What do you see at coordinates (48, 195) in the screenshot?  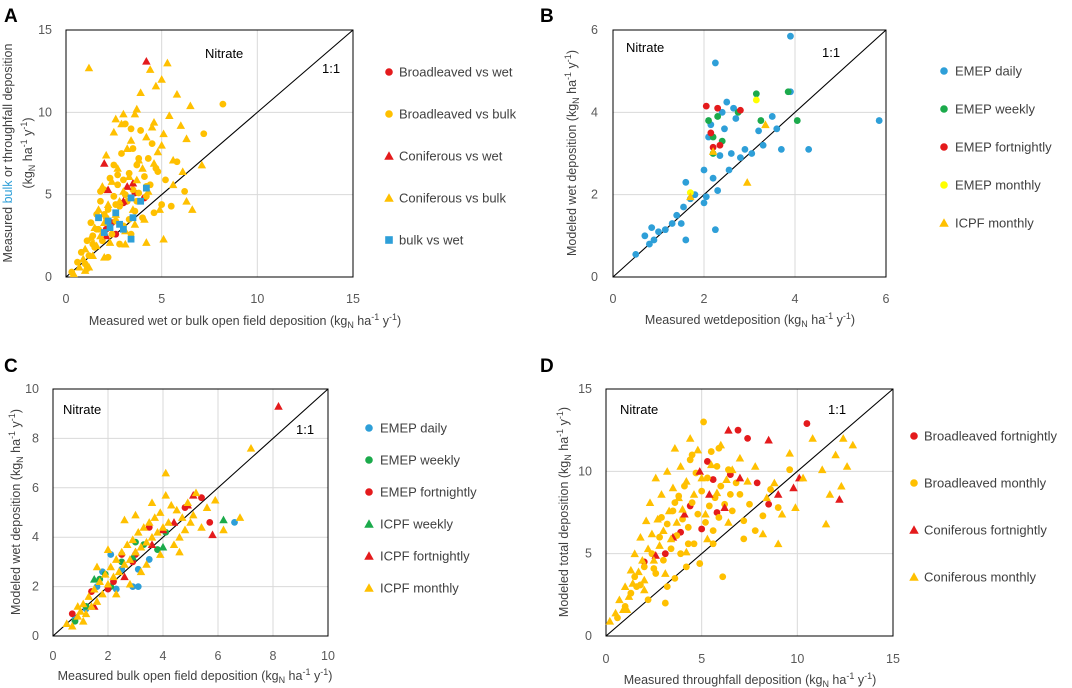 I see `y-tick-label: 5` at bounding box center [48, 195].